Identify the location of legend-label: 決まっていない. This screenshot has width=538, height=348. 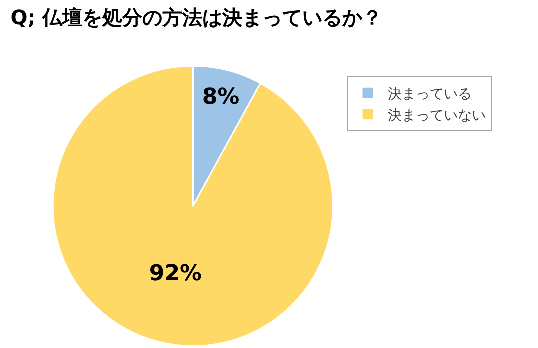
(437, 116).